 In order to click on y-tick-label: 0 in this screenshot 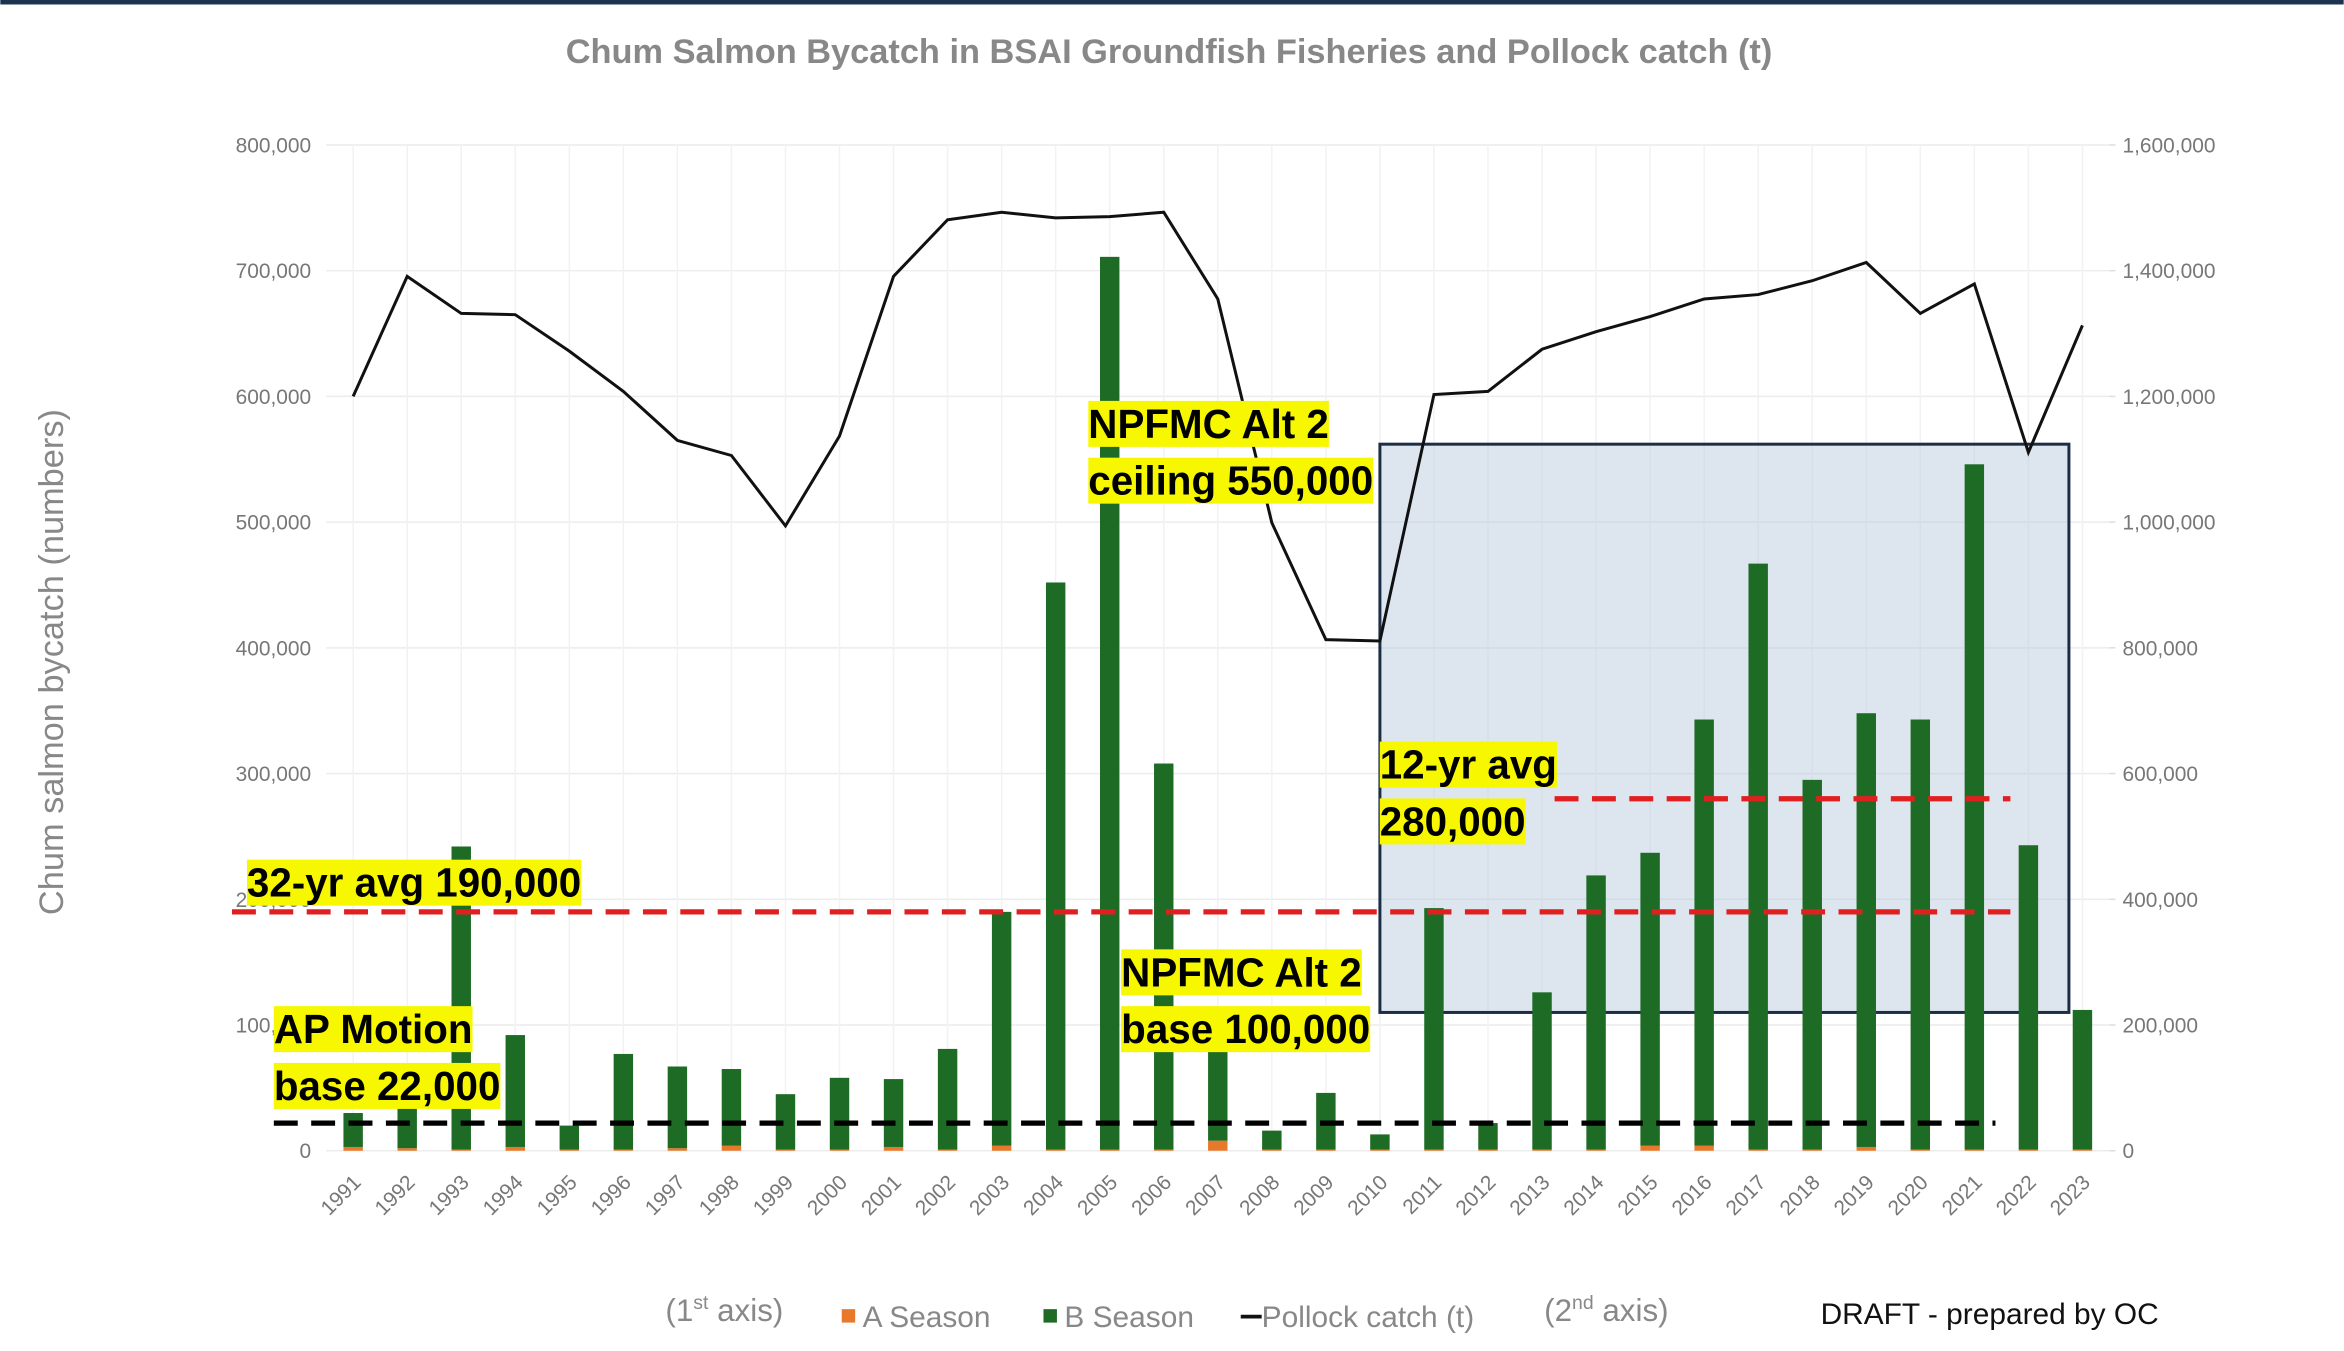, I will do `click(306, 1151)`.